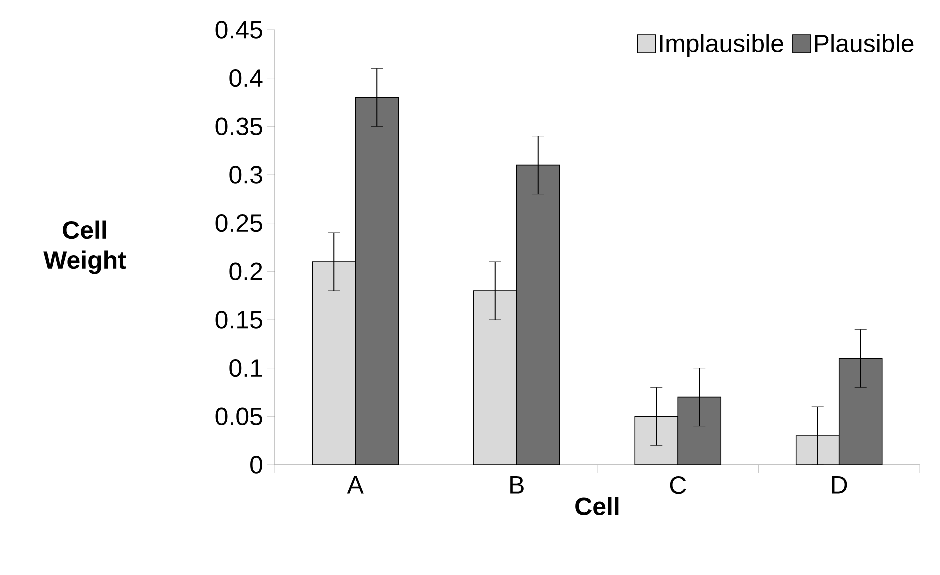 This screenshot has height=575, width=940. I want to click on y-axis-title: Cell Weight, so click(85, 247).